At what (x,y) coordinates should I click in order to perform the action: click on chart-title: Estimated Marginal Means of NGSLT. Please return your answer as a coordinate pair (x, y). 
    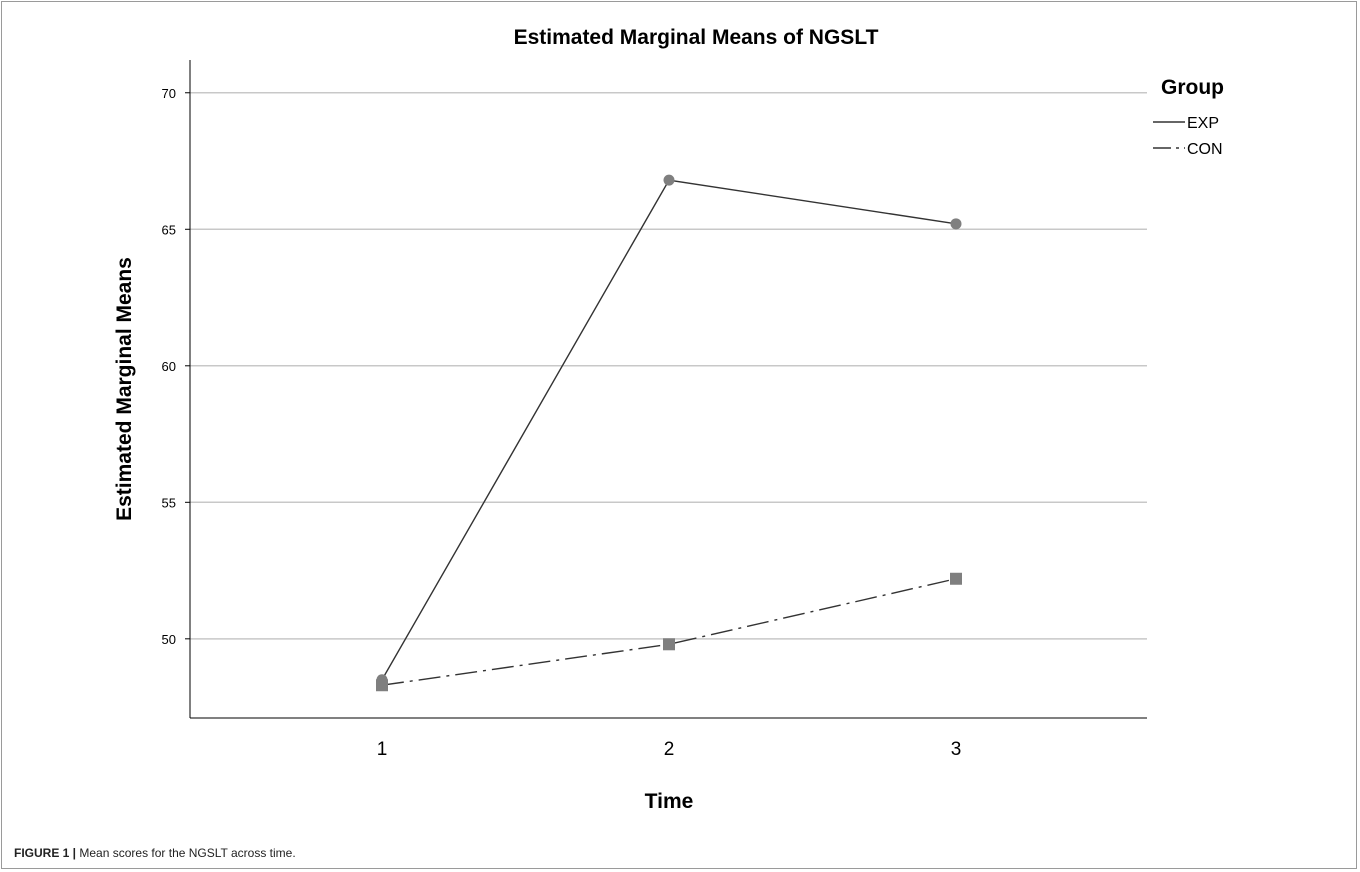
    Looking at the image, I should click on (696, 37).